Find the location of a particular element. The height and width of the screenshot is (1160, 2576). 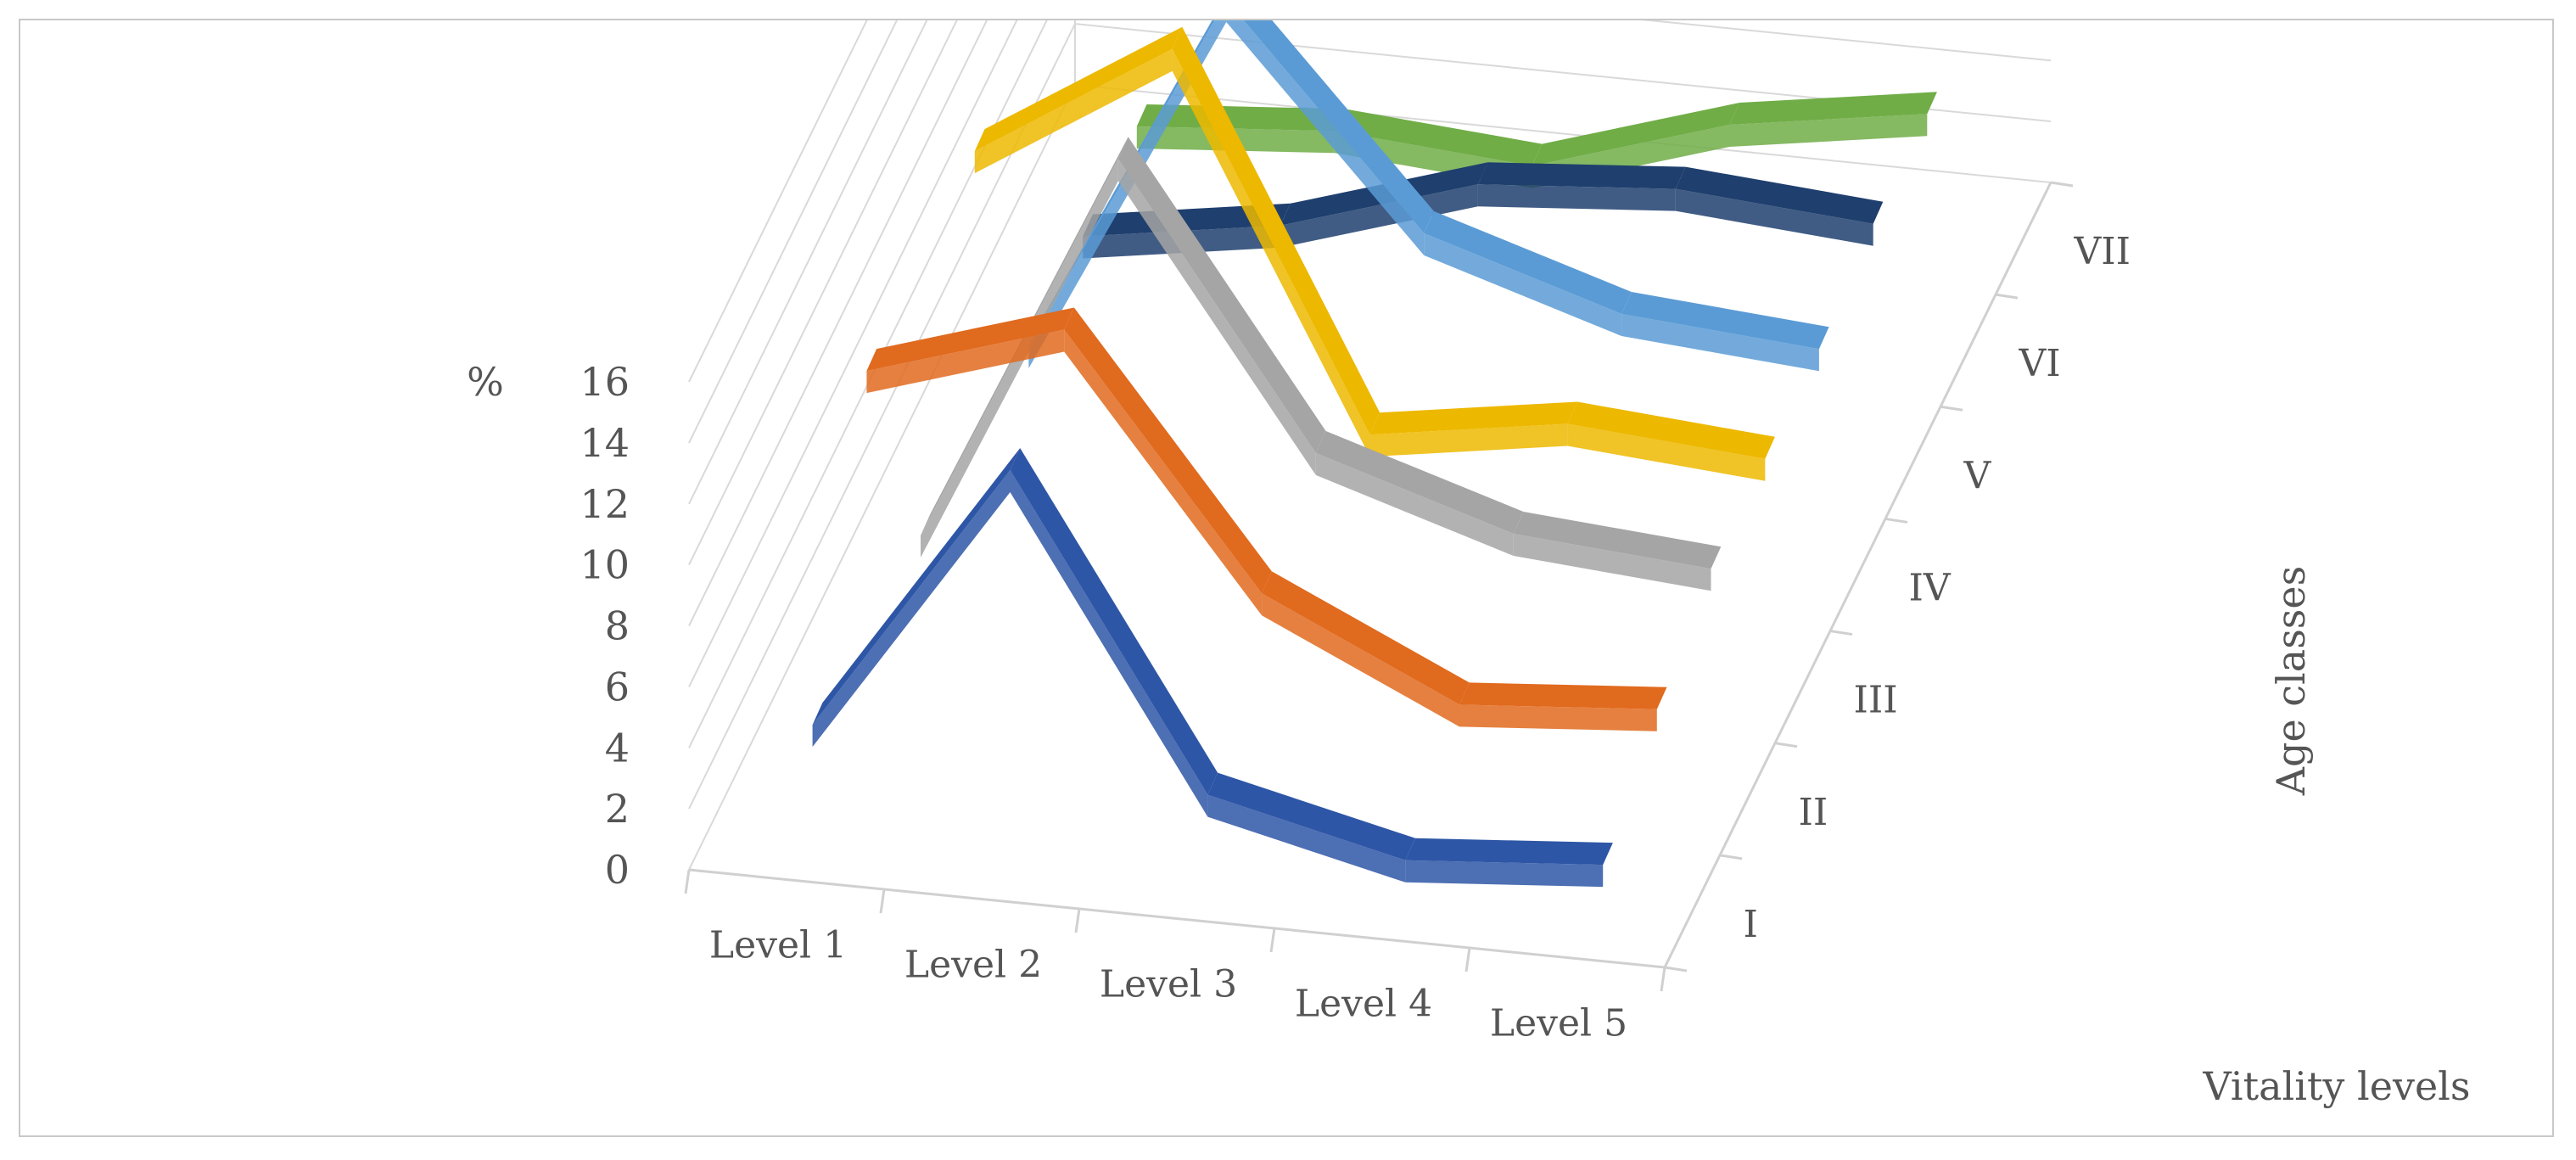

series-II-segment-2-side is located at coordinates (1163, 472).